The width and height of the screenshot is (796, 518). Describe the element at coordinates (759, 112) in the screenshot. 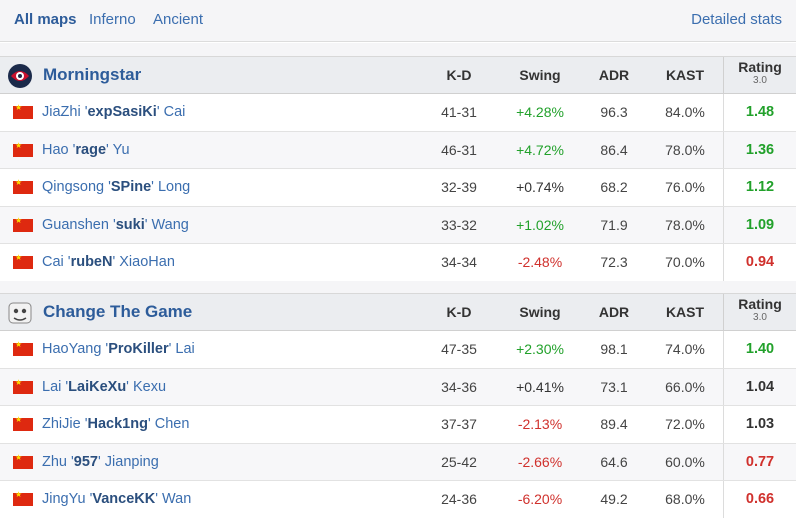

I see `rating-value: 1.48` at that location.